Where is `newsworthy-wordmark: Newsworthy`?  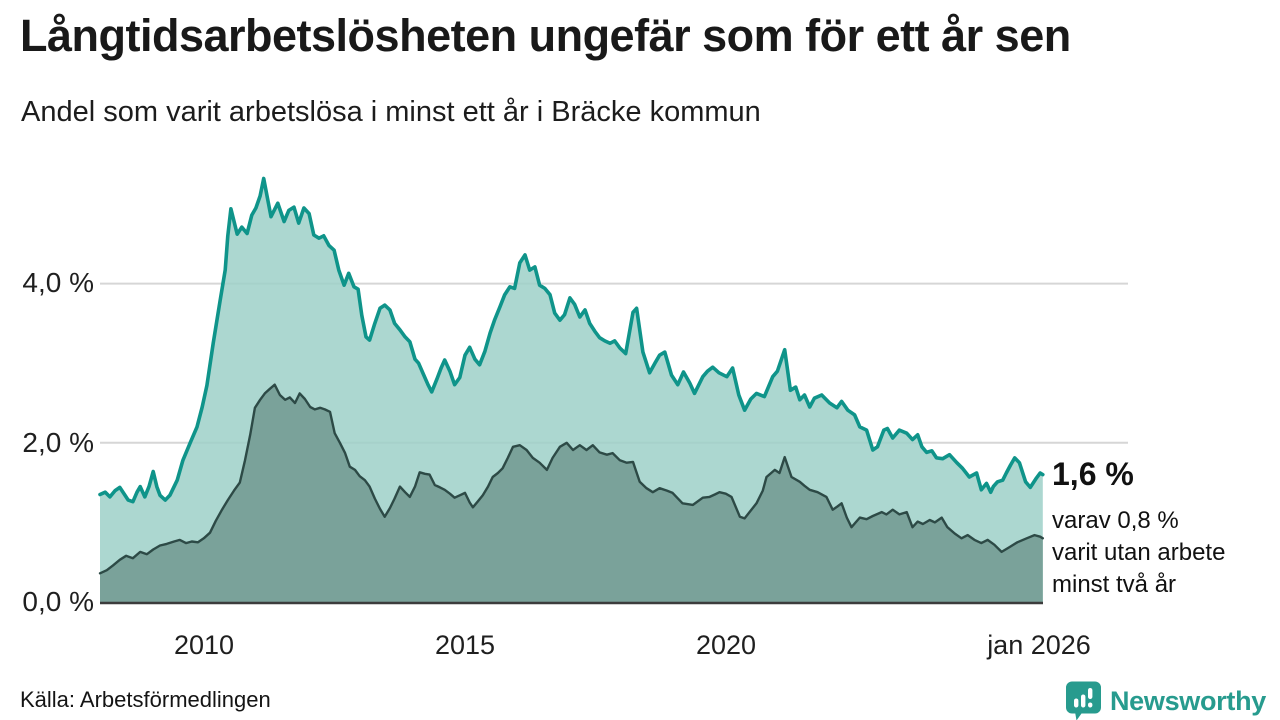 newsworthy-wordmark: Newsworthy is located at coordinates (1187, 700).